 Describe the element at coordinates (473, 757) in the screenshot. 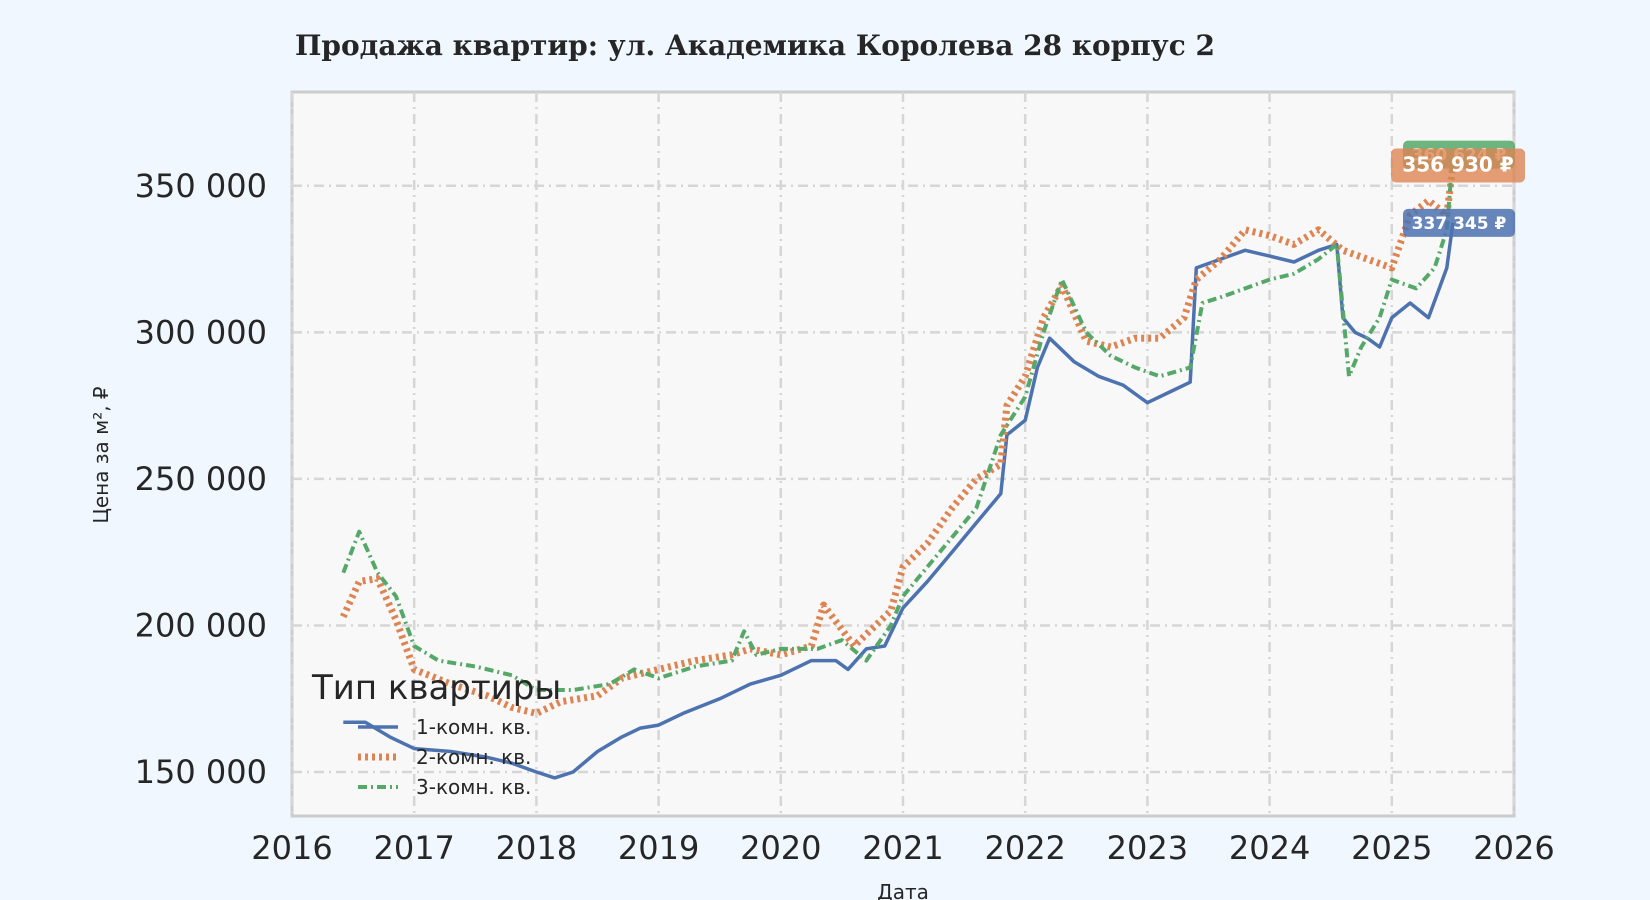

I see `legend-label: 2-комн. кв.` at that location.